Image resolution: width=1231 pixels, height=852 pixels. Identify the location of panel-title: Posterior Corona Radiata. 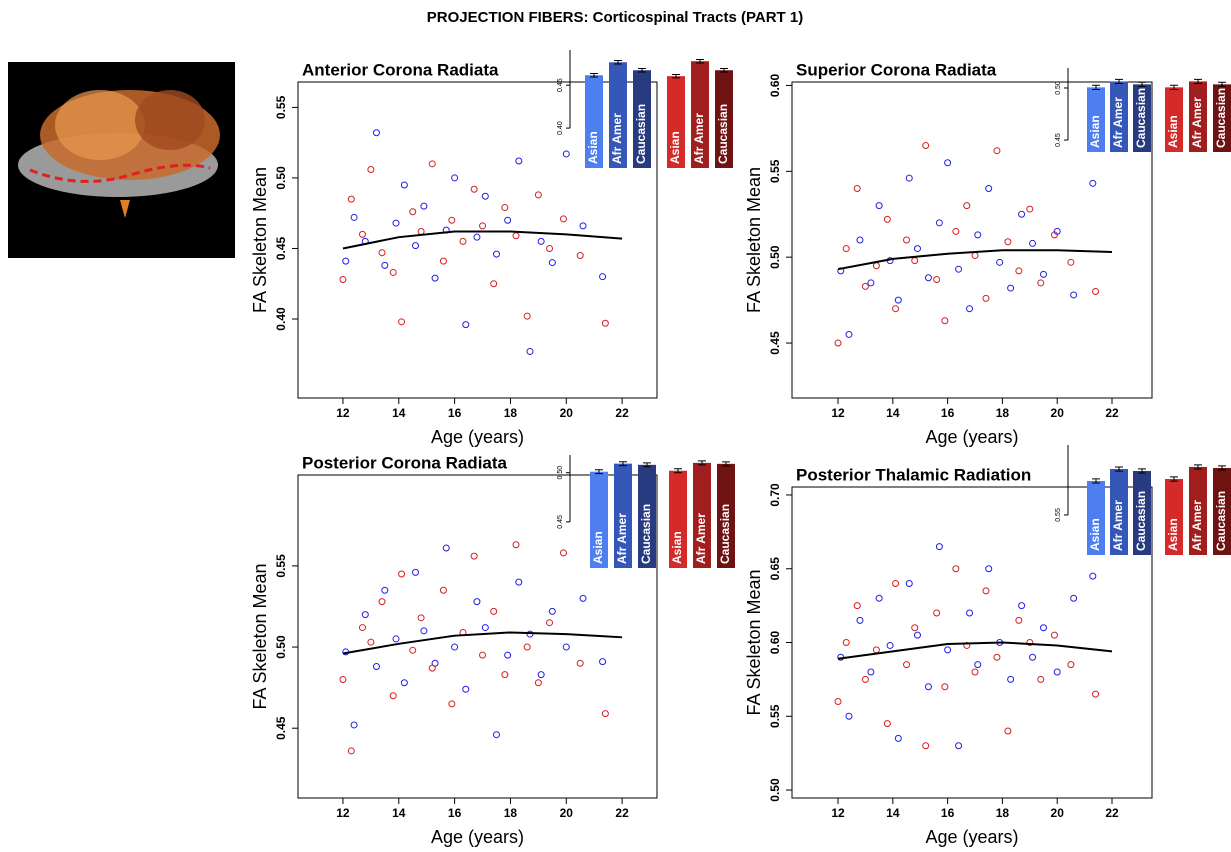
(405, 462).